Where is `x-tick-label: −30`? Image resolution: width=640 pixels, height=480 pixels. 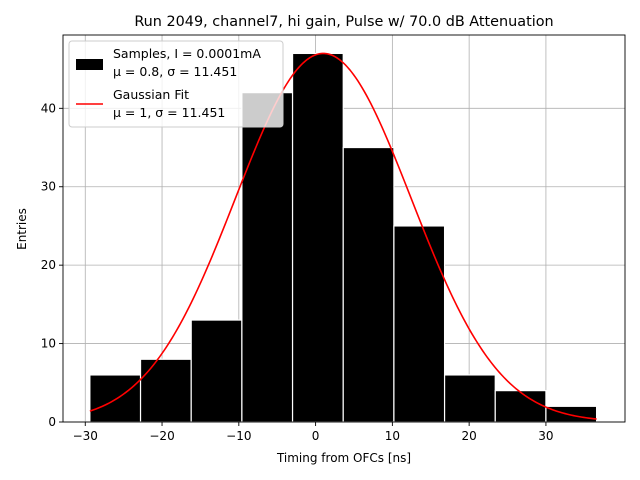
x-tick-label: −30 is located at coordinates (85, 436).